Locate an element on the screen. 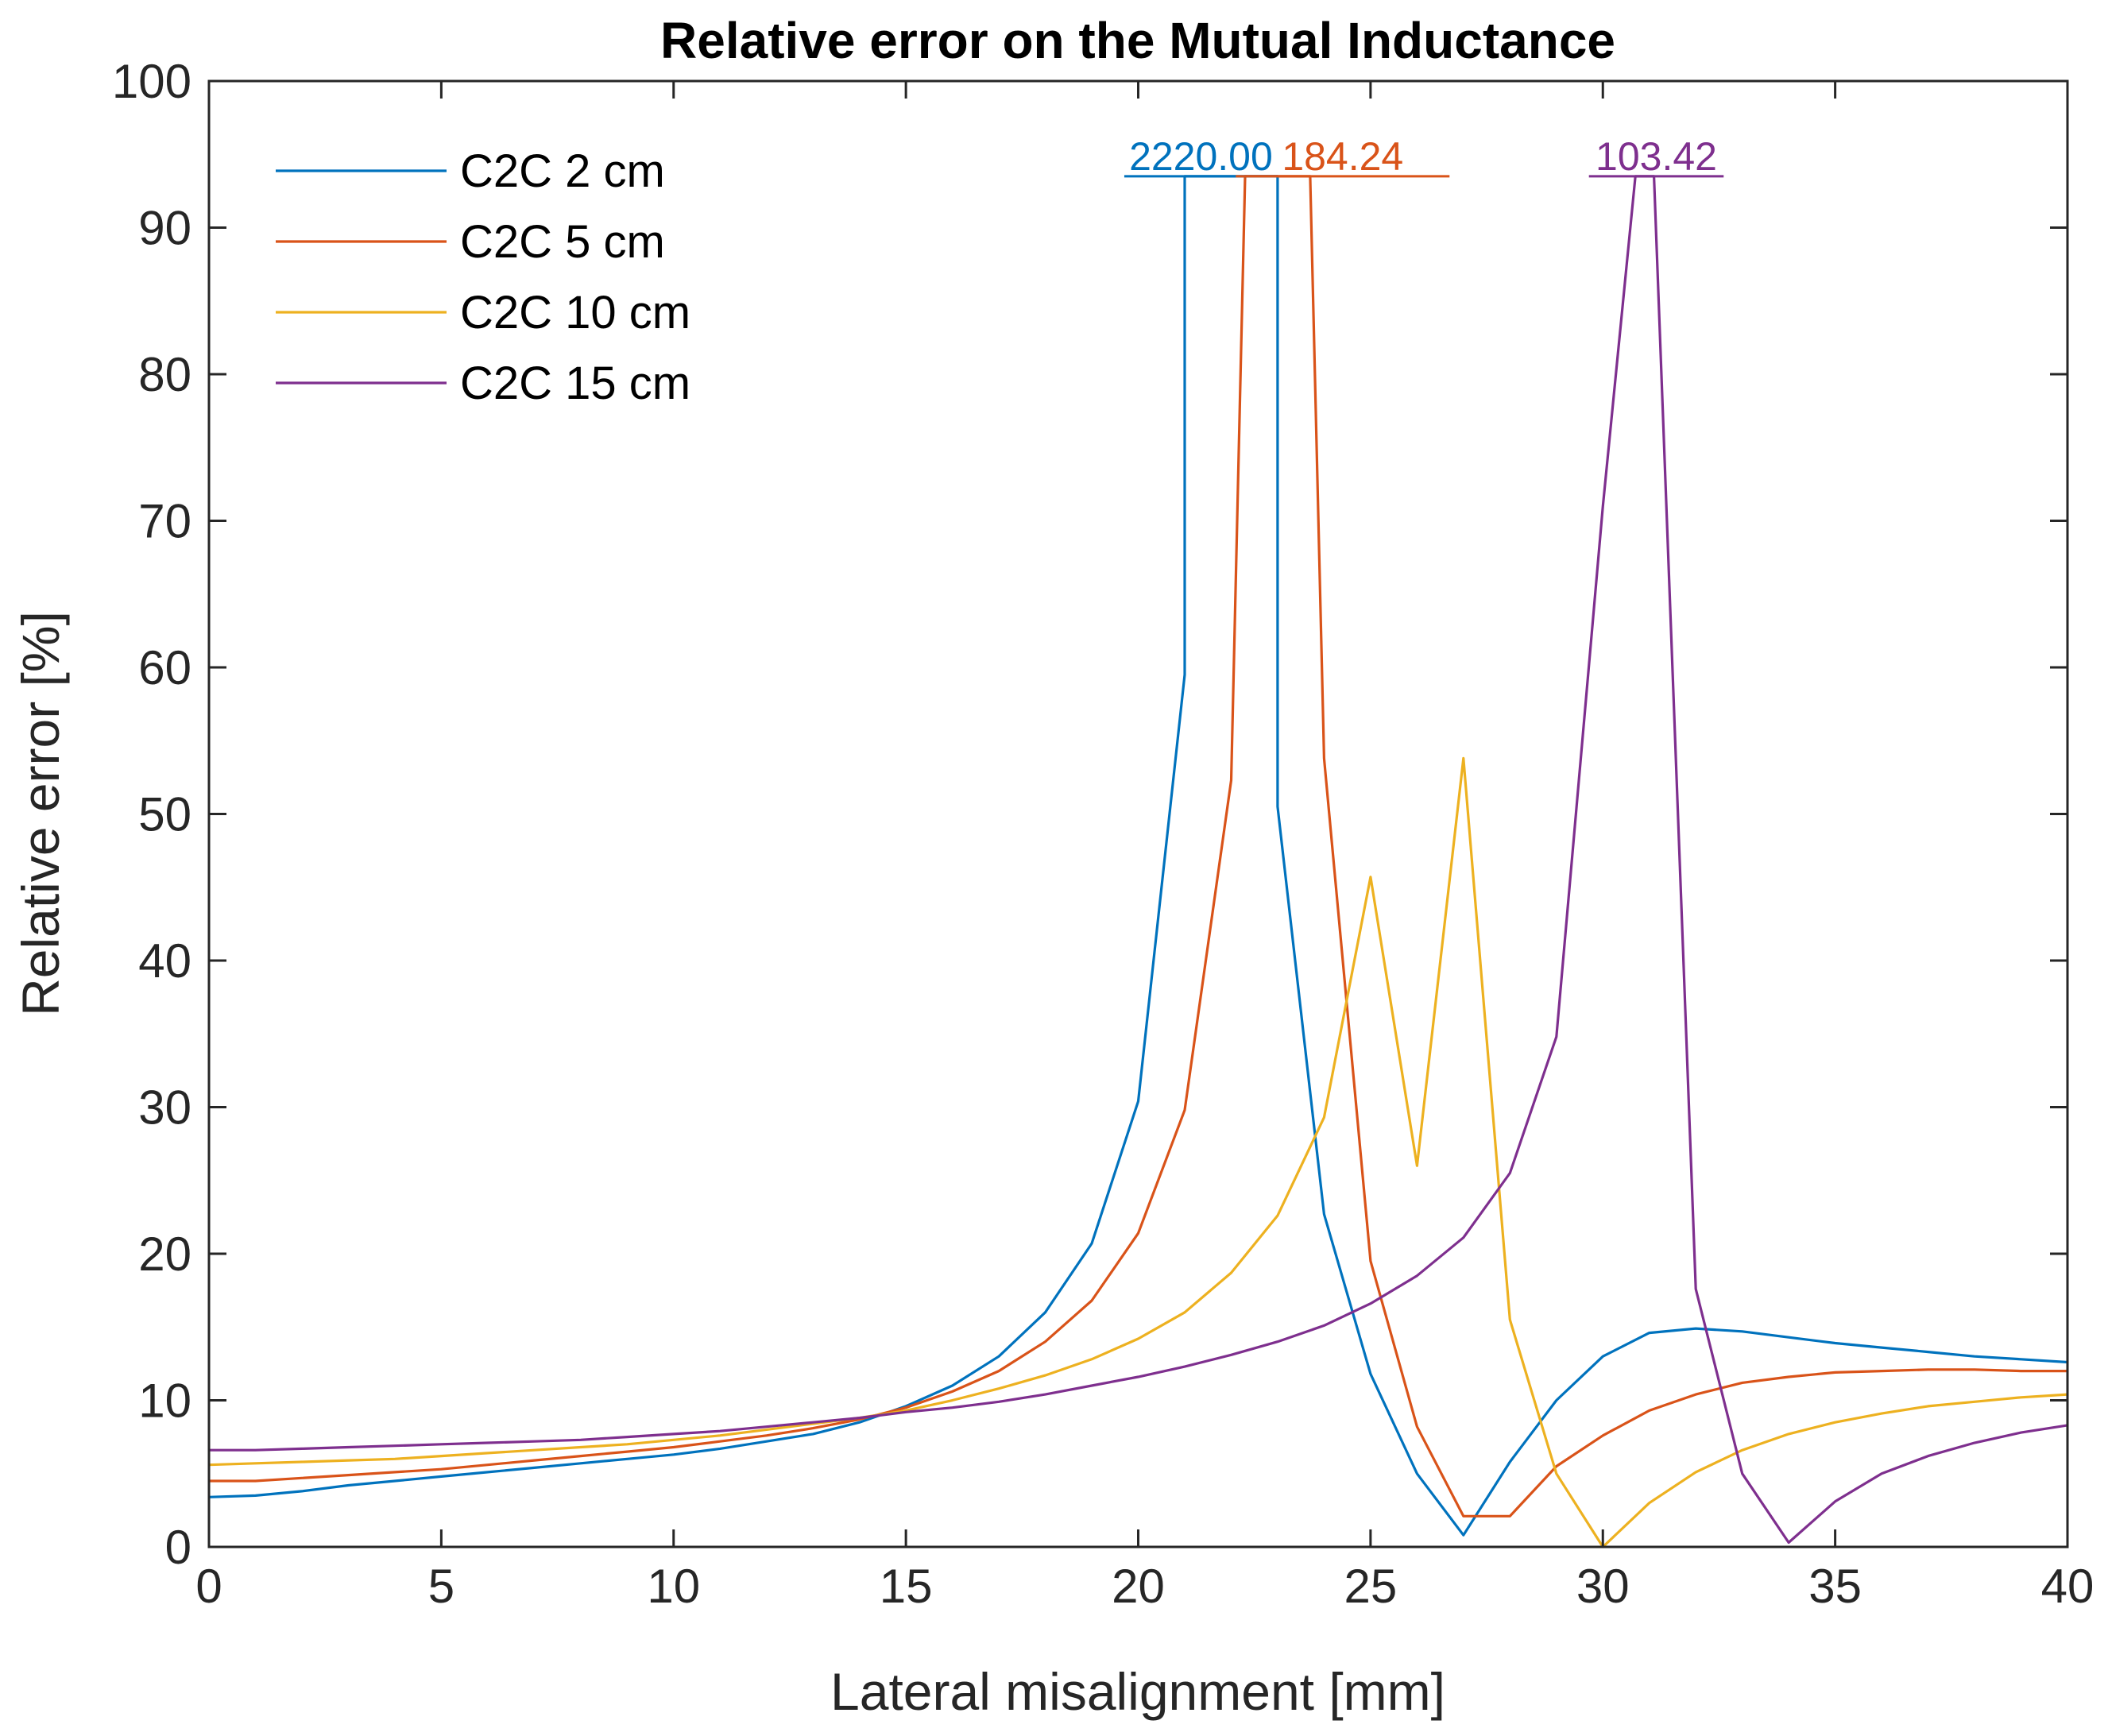 This screenshot has width=2108, height=1736. chart-title: Relative error on the Mutual Inductance is located at coordinates (1137, 40).